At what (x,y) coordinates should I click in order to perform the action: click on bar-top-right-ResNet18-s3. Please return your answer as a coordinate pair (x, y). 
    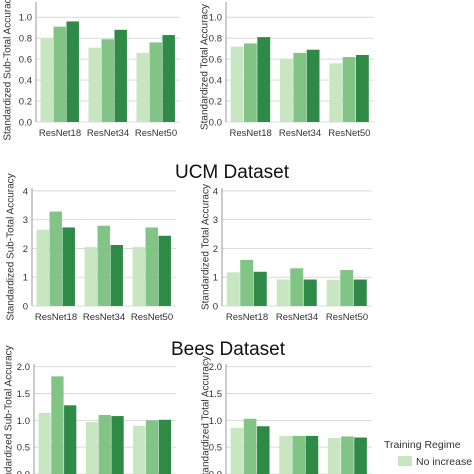
    Looking at the image, I should click on (264, 80).